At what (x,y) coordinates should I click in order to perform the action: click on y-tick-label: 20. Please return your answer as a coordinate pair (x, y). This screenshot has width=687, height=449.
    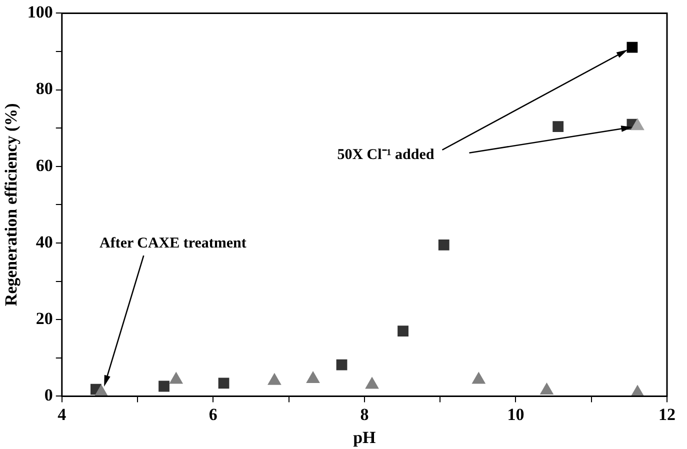
    Looking at the image, I should click on (44, 318).